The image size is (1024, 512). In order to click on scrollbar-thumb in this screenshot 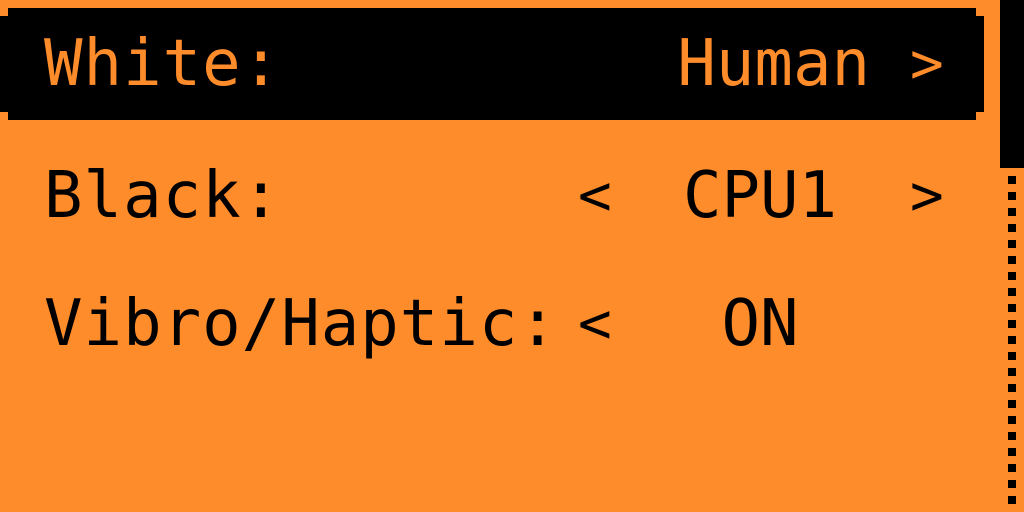, I will do `click(1012, 84)`.